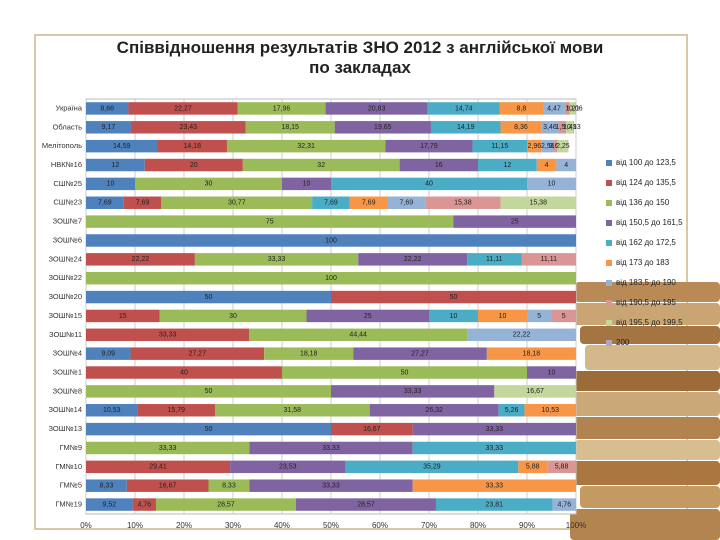 The height and width of the screenshot is (540, 720). Describe the element at coordinates (189, 127) in the screenshot. I see `data-label: 23,43` at that location.